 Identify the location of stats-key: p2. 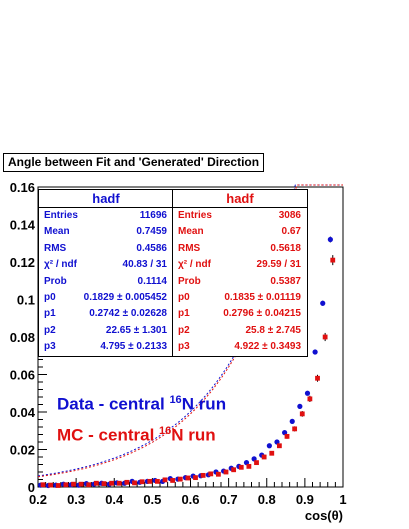
(50, 330).